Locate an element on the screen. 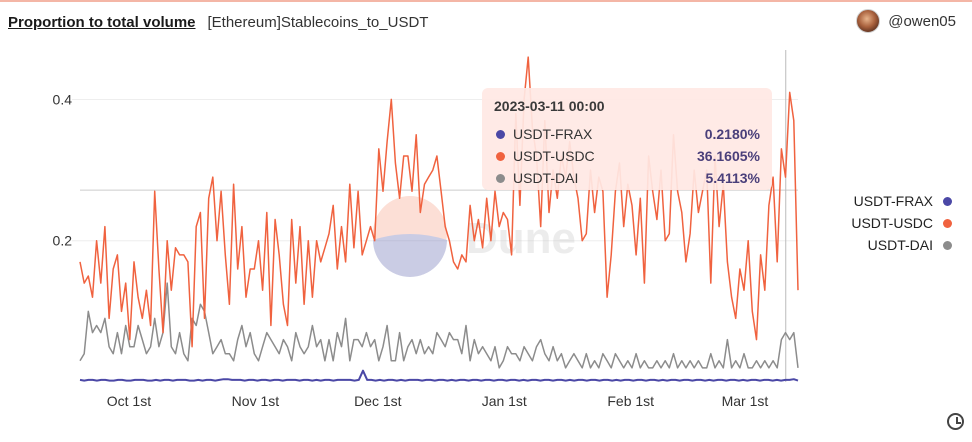 The width and height of the screenshot is (972, 442). legend-label: USDT-DAI is located at coordinates (900, 245).